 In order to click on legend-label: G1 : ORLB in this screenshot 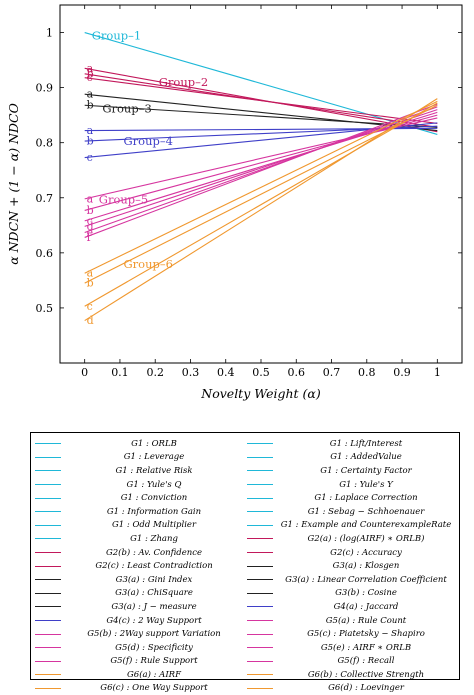, I will do `click(154, 443)`.